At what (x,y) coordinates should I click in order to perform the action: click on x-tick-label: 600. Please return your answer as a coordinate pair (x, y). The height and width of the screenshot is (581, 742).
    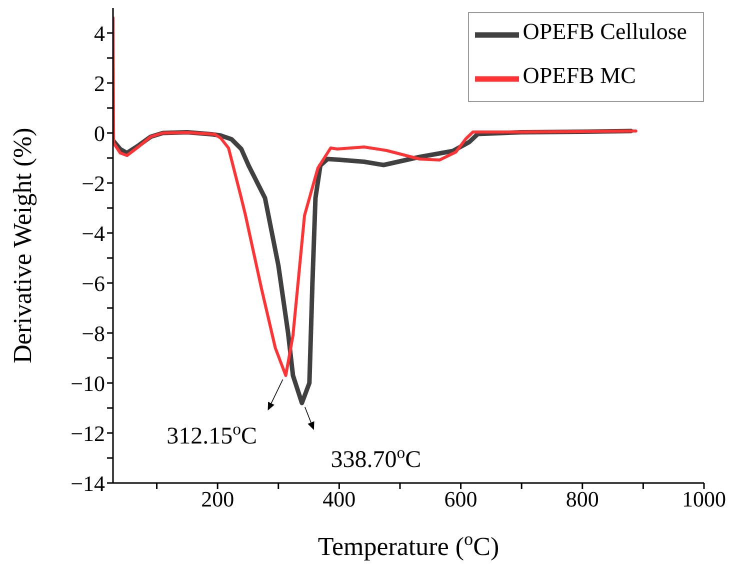
    Looking at the image, I should click on (461, 499).